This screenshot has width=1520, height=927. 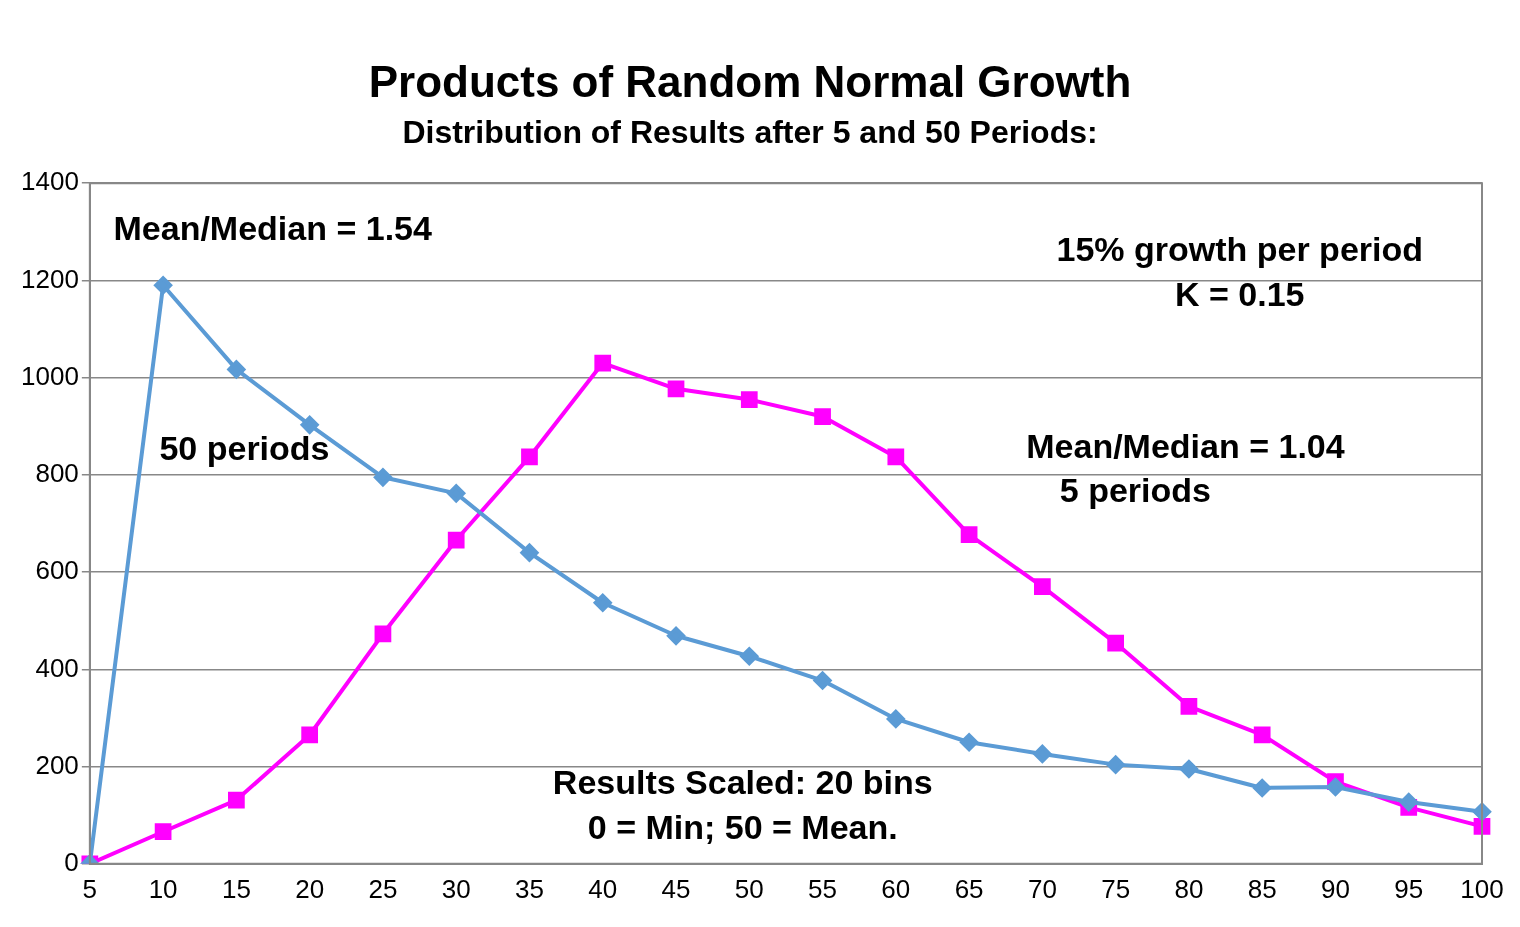 I want to click on y-tick-label: 0, so click(x=71, y=861).